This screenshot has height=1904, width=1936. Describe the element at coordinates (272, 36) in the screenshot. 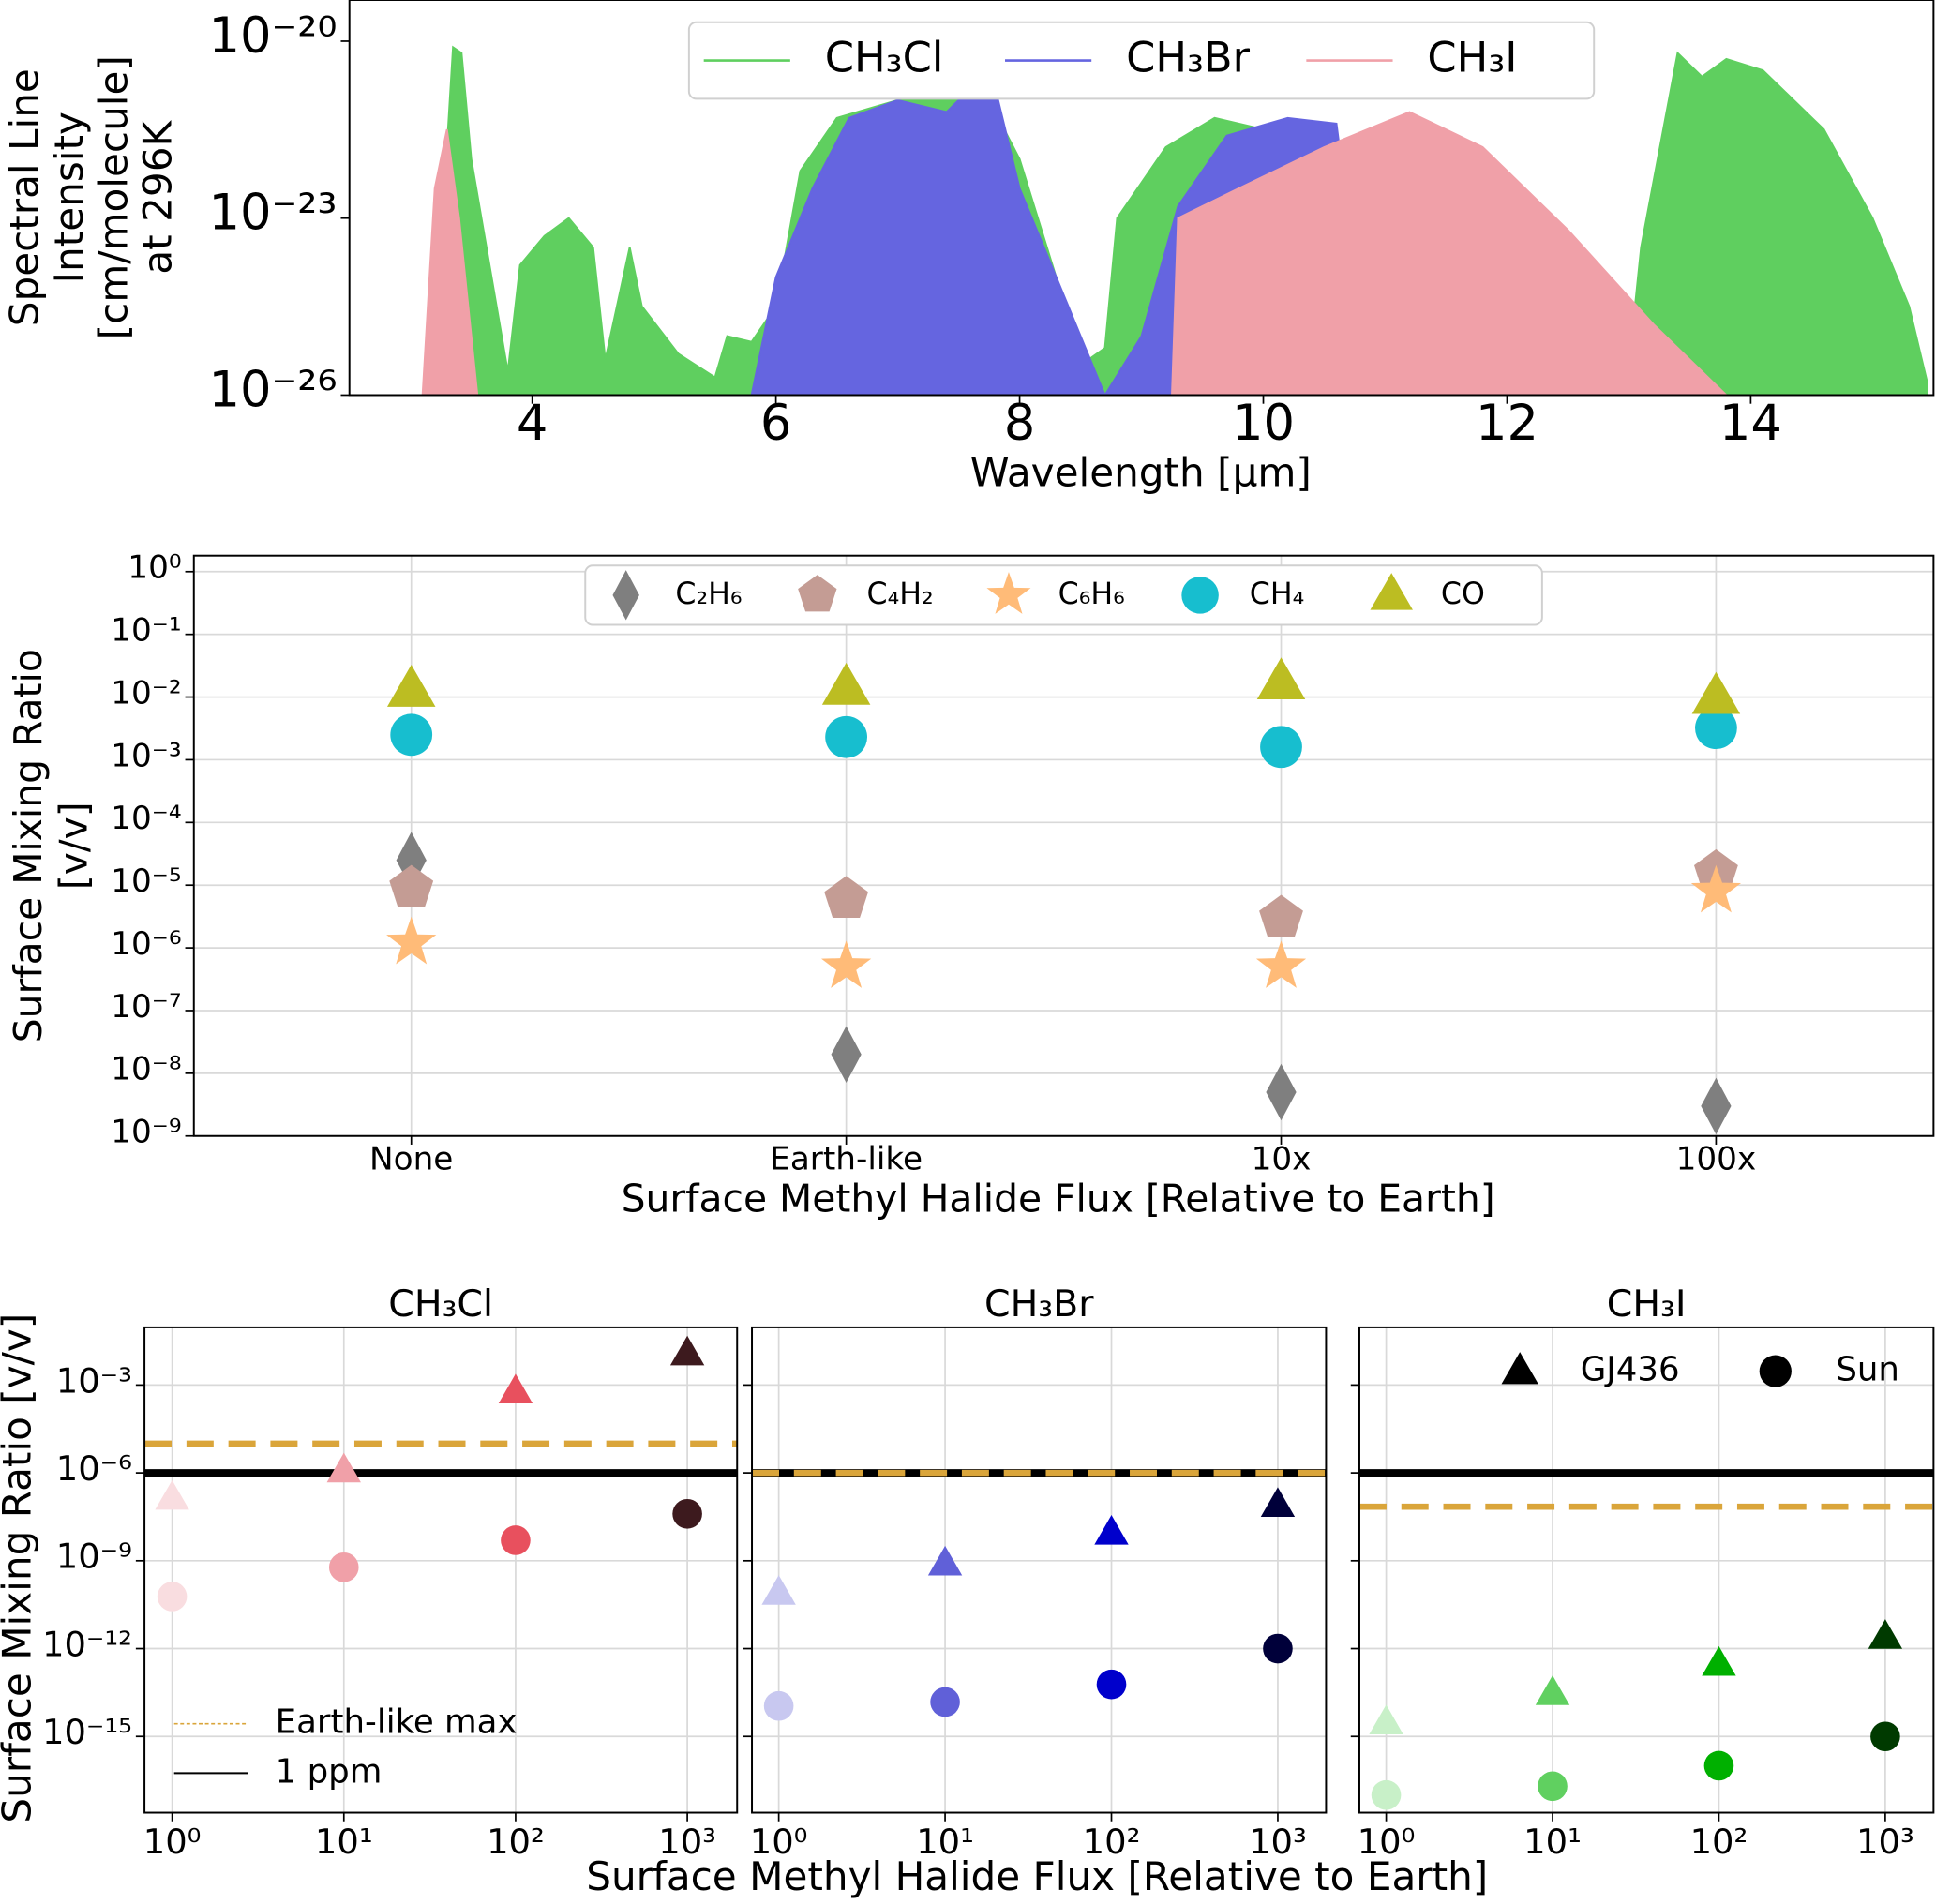

I see `y-tick-label: 10⁻²⁰` at that location.